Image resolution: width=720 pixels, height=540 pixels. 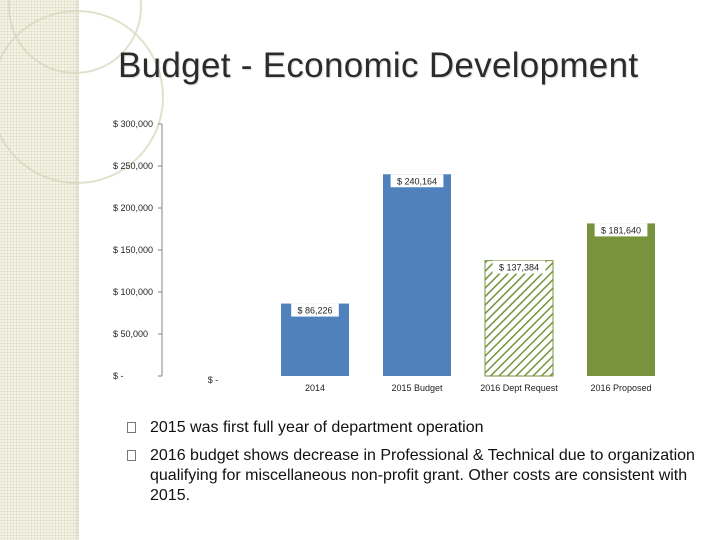 I want to click on y-tick-label: $ 250,000, so click(x=133, y=166).